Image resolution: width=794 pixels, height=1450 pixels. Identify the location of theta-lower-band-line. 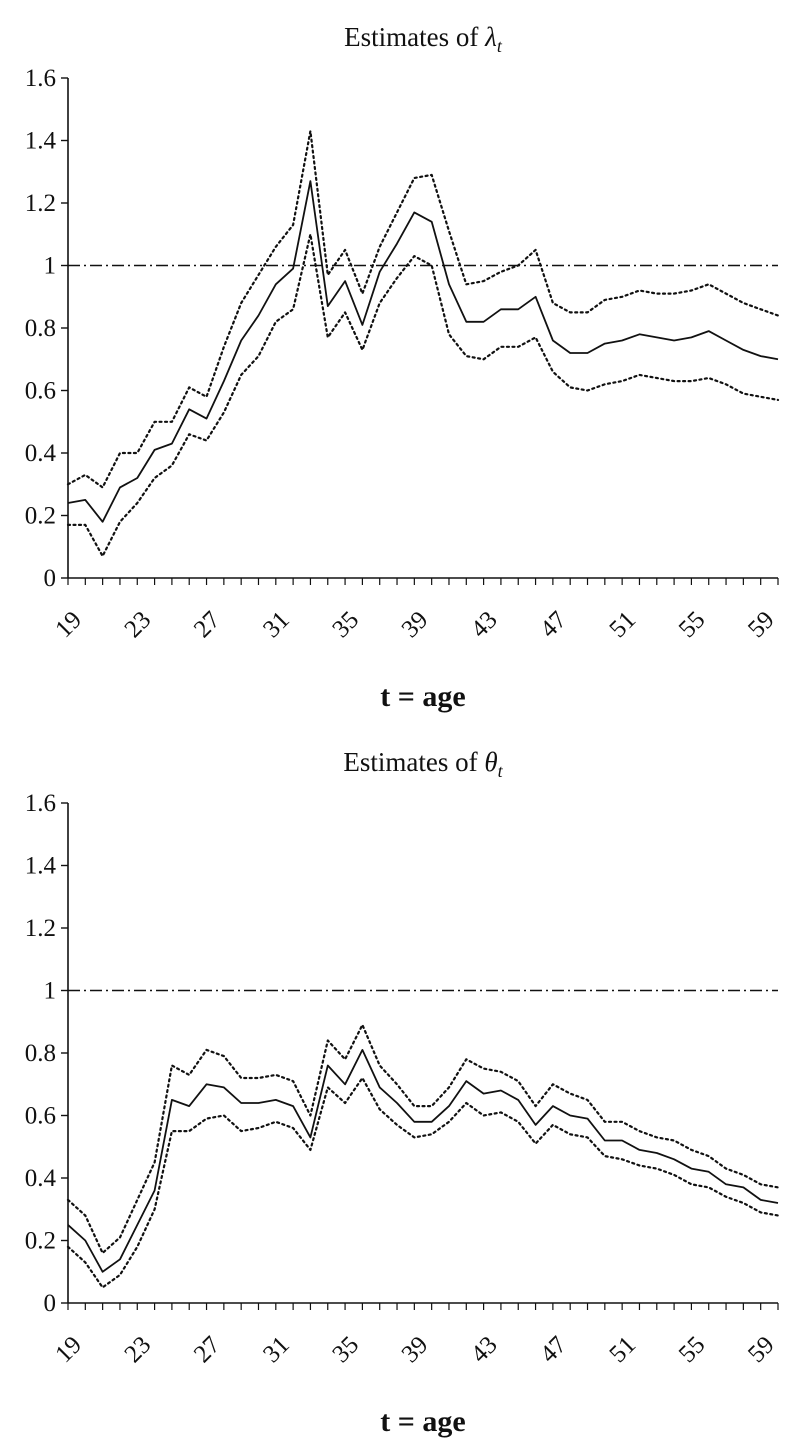
(423, 1182).